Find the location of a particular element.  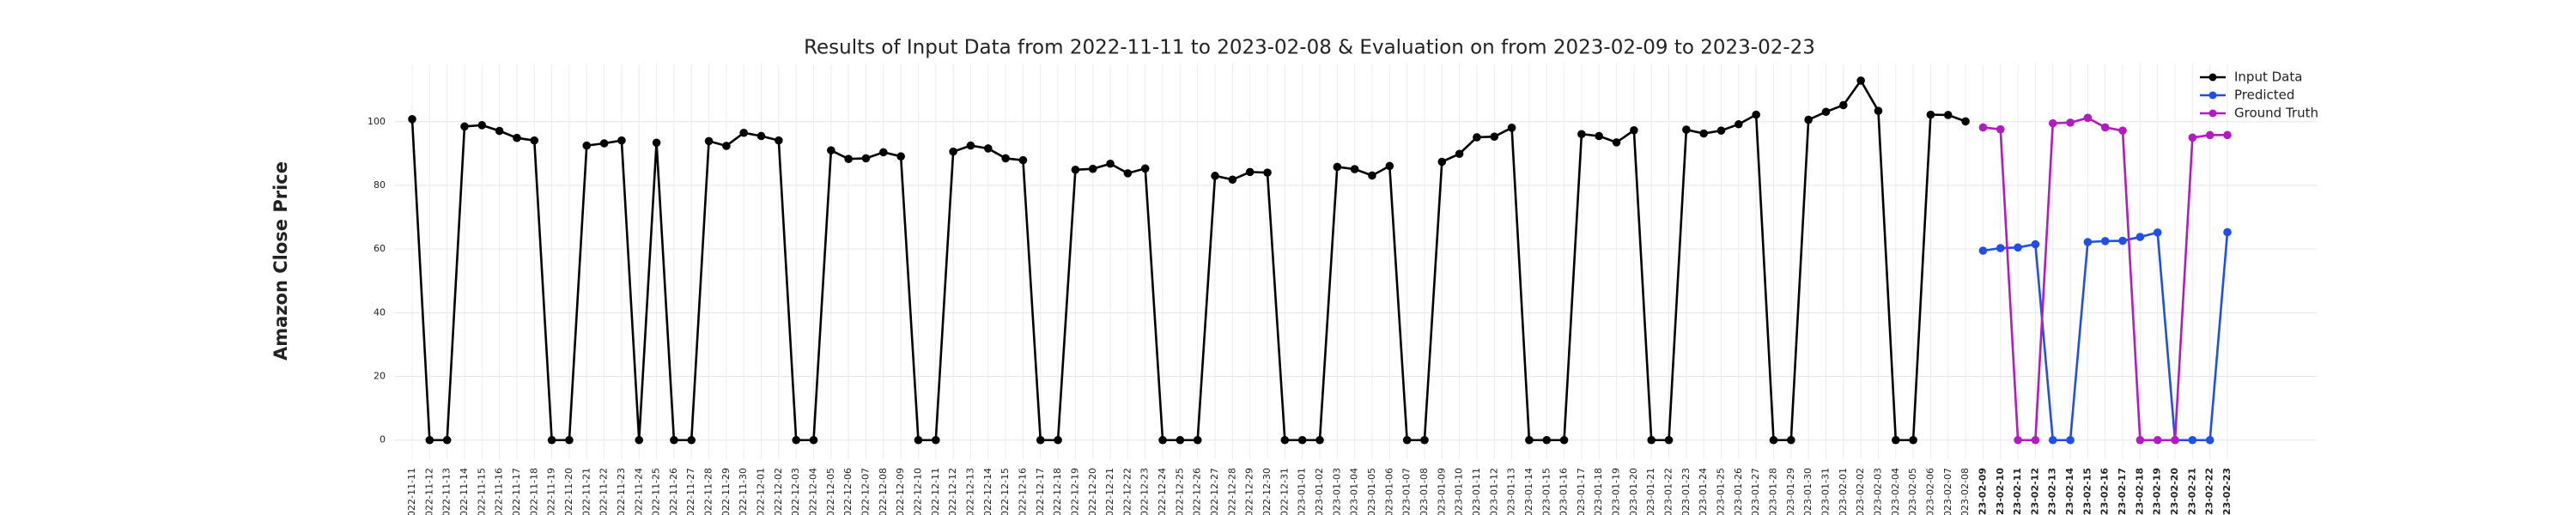

x-tick-label: 2022-12-19 is located at coordinates (1074, 491).